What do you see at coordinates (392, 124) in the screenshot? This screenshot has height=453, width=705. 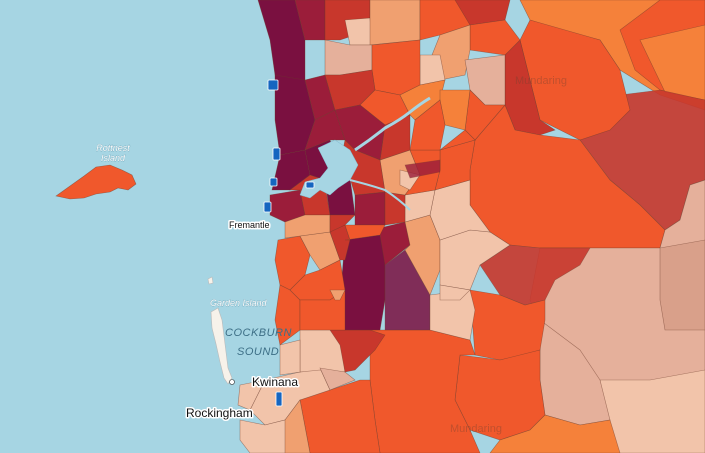 I see `swan-river-upper` at bounding box center [392, 124].